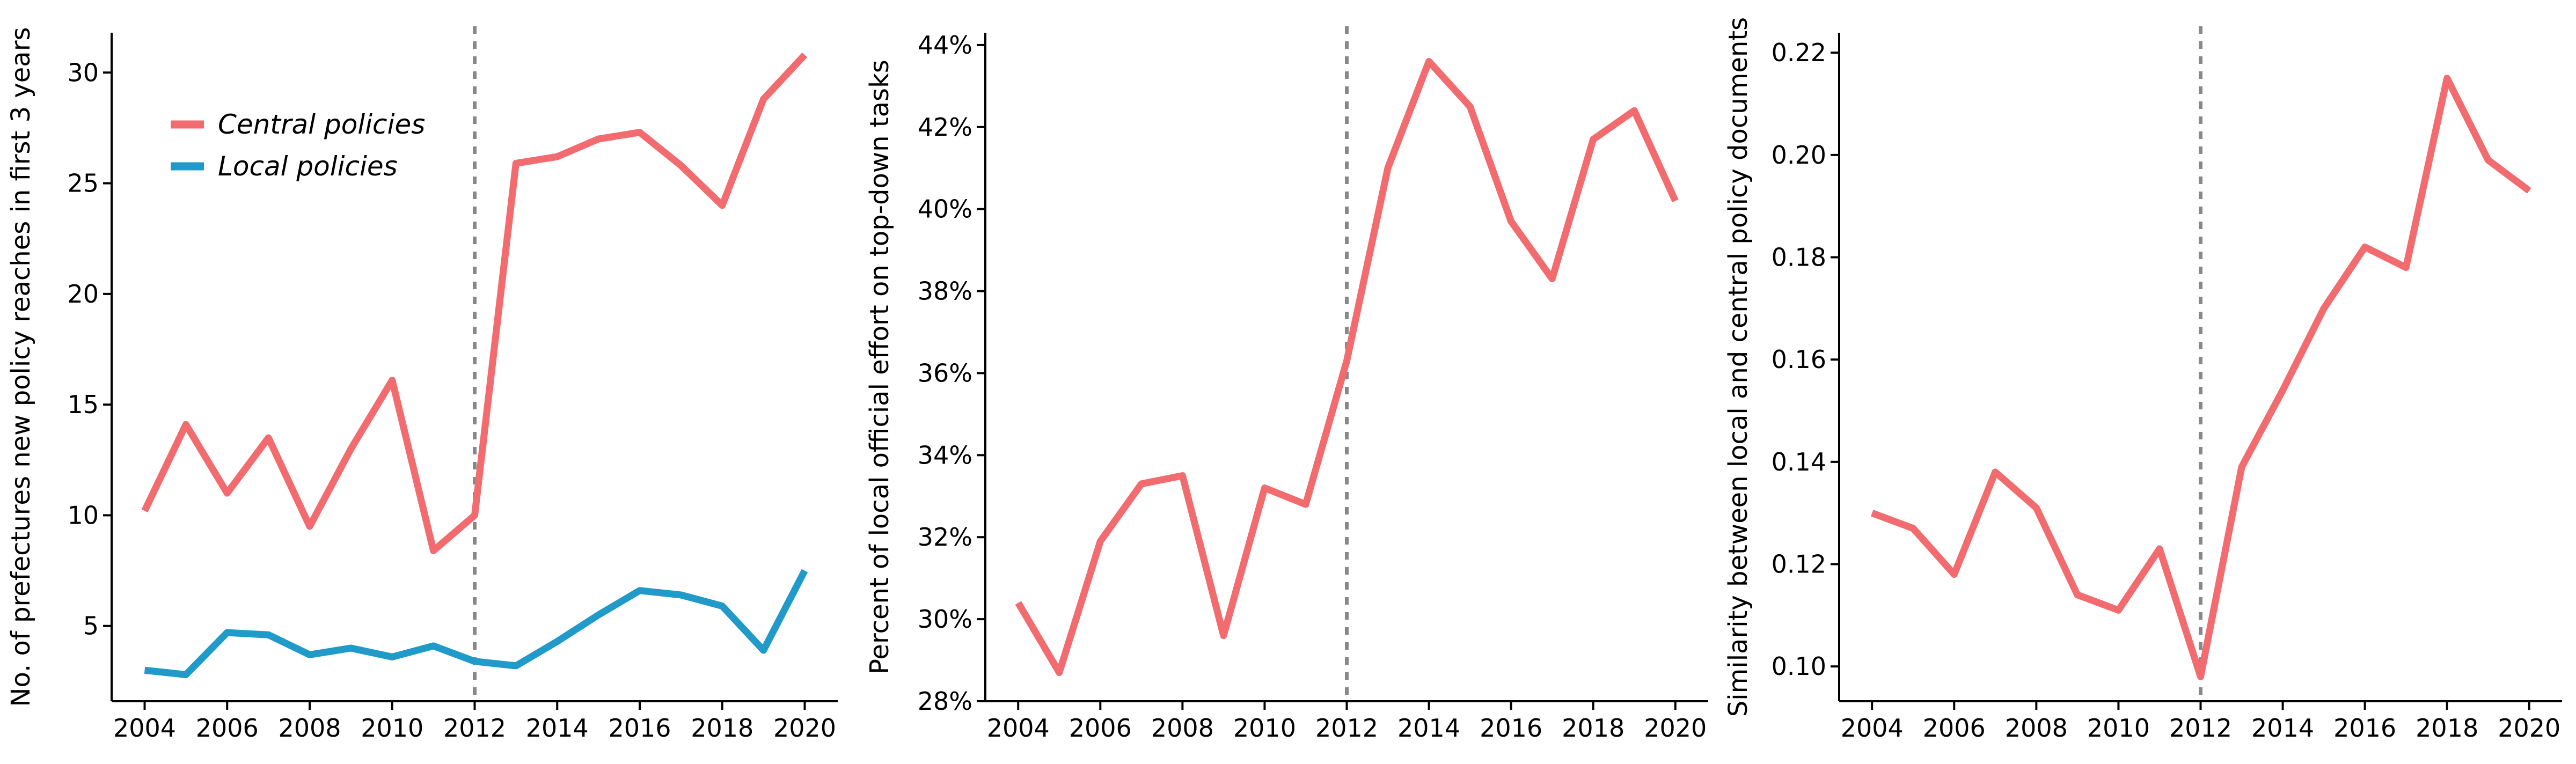 This screenshot has width=2576, height=764. Describe the element at coordinates (321, 124) in the screenshot. I see `legend-label: Central policies` at that location.